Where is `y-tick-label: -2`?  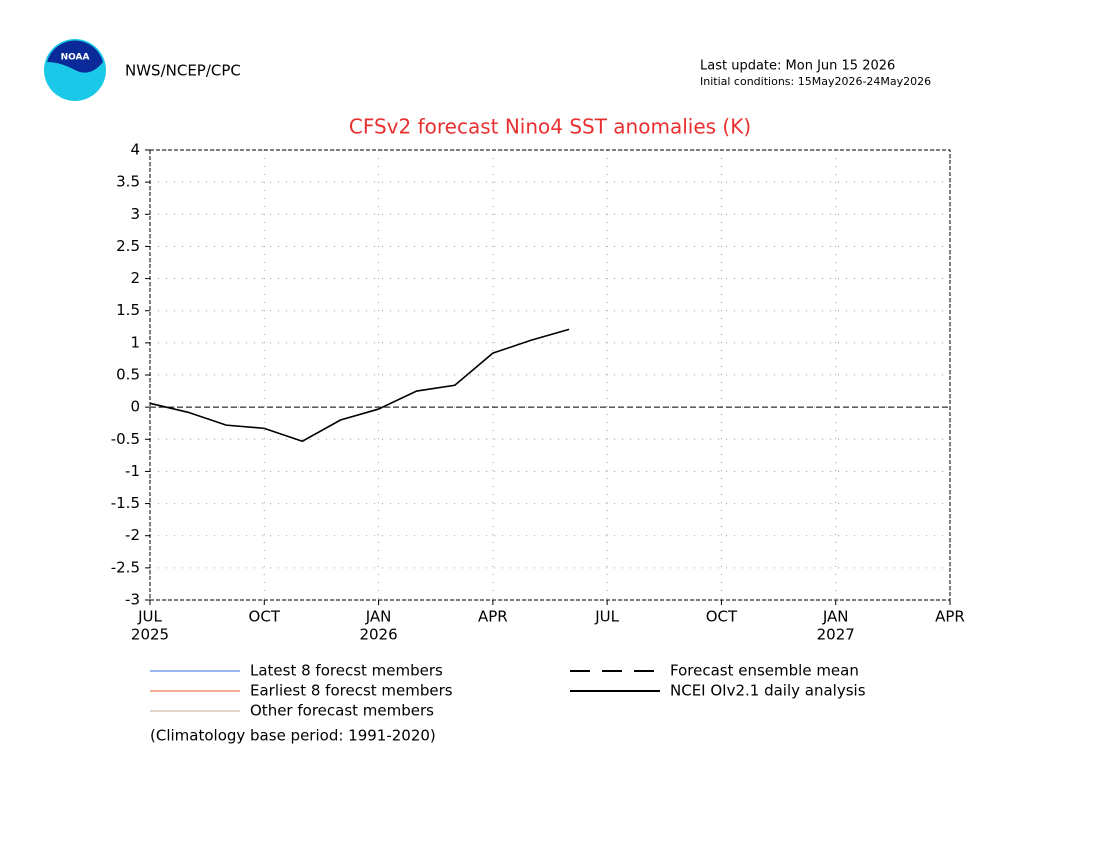
y-tick-label: -2 is located at coordinates (132, 535).